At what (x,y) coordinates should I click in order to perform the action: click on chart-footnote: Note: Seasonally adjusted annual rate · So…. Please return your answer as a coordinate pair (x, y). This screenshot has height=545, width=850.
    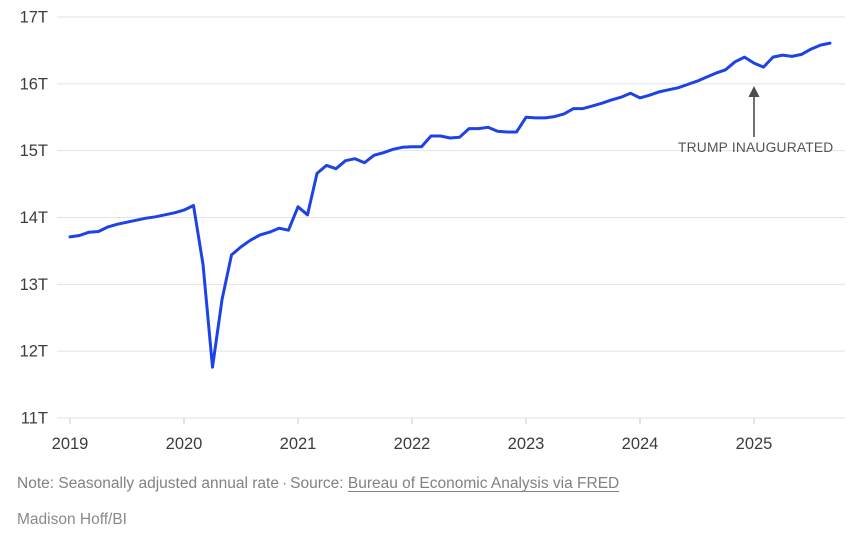
    Looking at the image, I should click on (318, 484).